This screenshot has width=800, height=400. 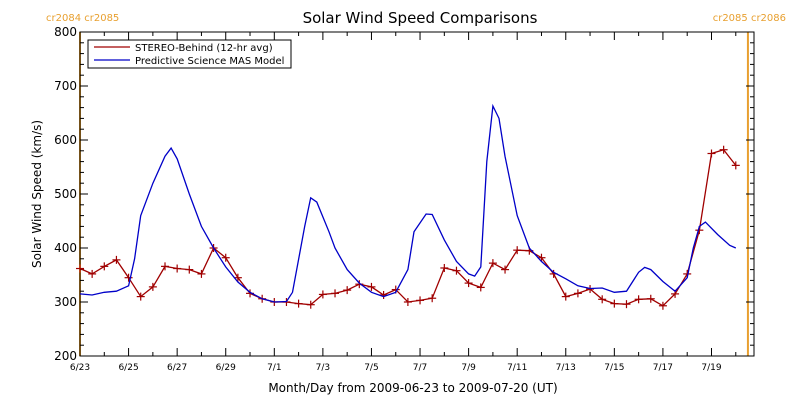 What do you see at coordinates (420, 18) in the screenshot?
I see `chart-title: Solar Wind Speed Comparisons` at bounding box center [420, 18].